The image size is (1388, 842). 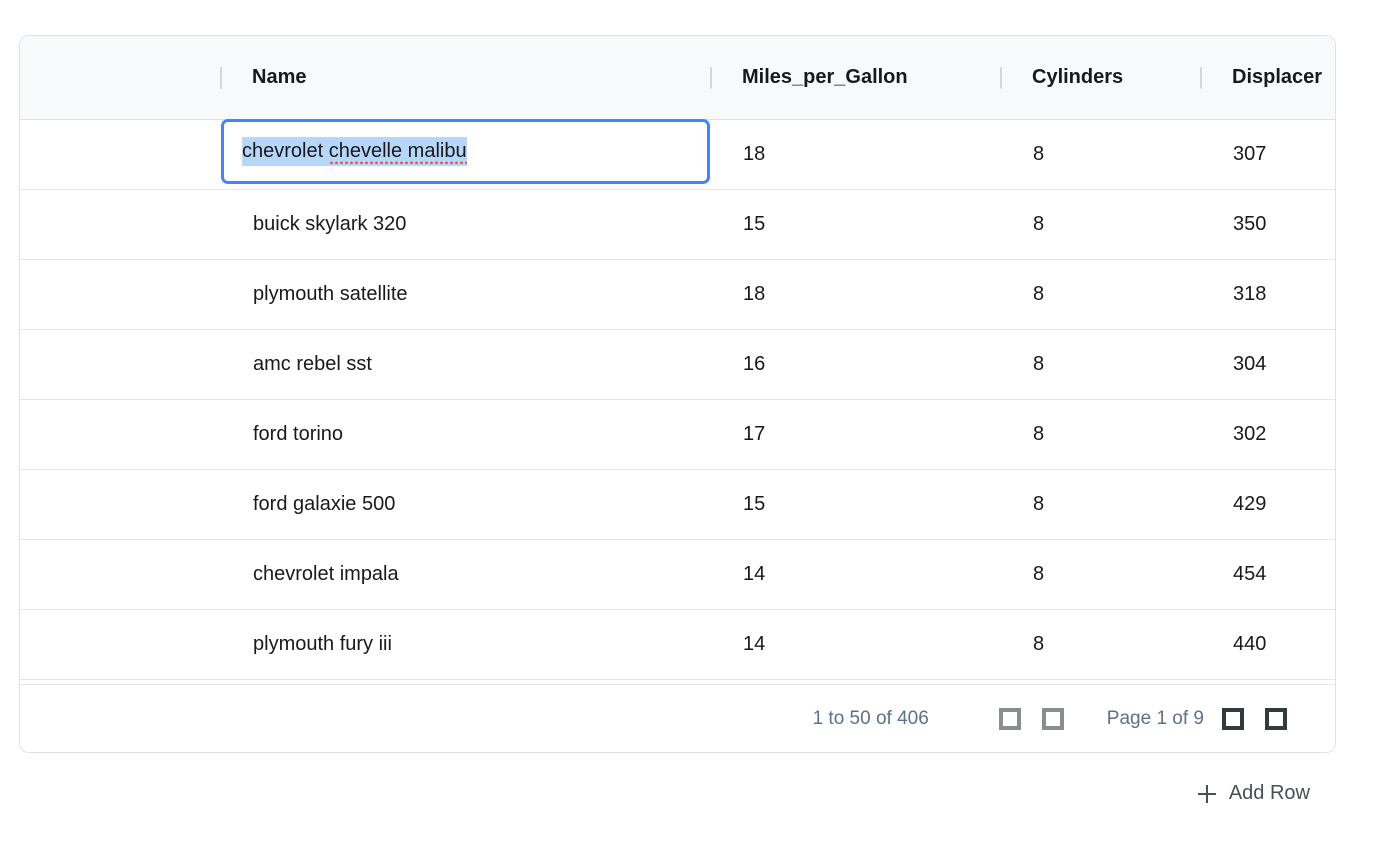 What do you see at coordinates (677, 295) in the screenshot?
I see `table-row: plymouth satellite 18 8 318` at bounding box center [677, 295].